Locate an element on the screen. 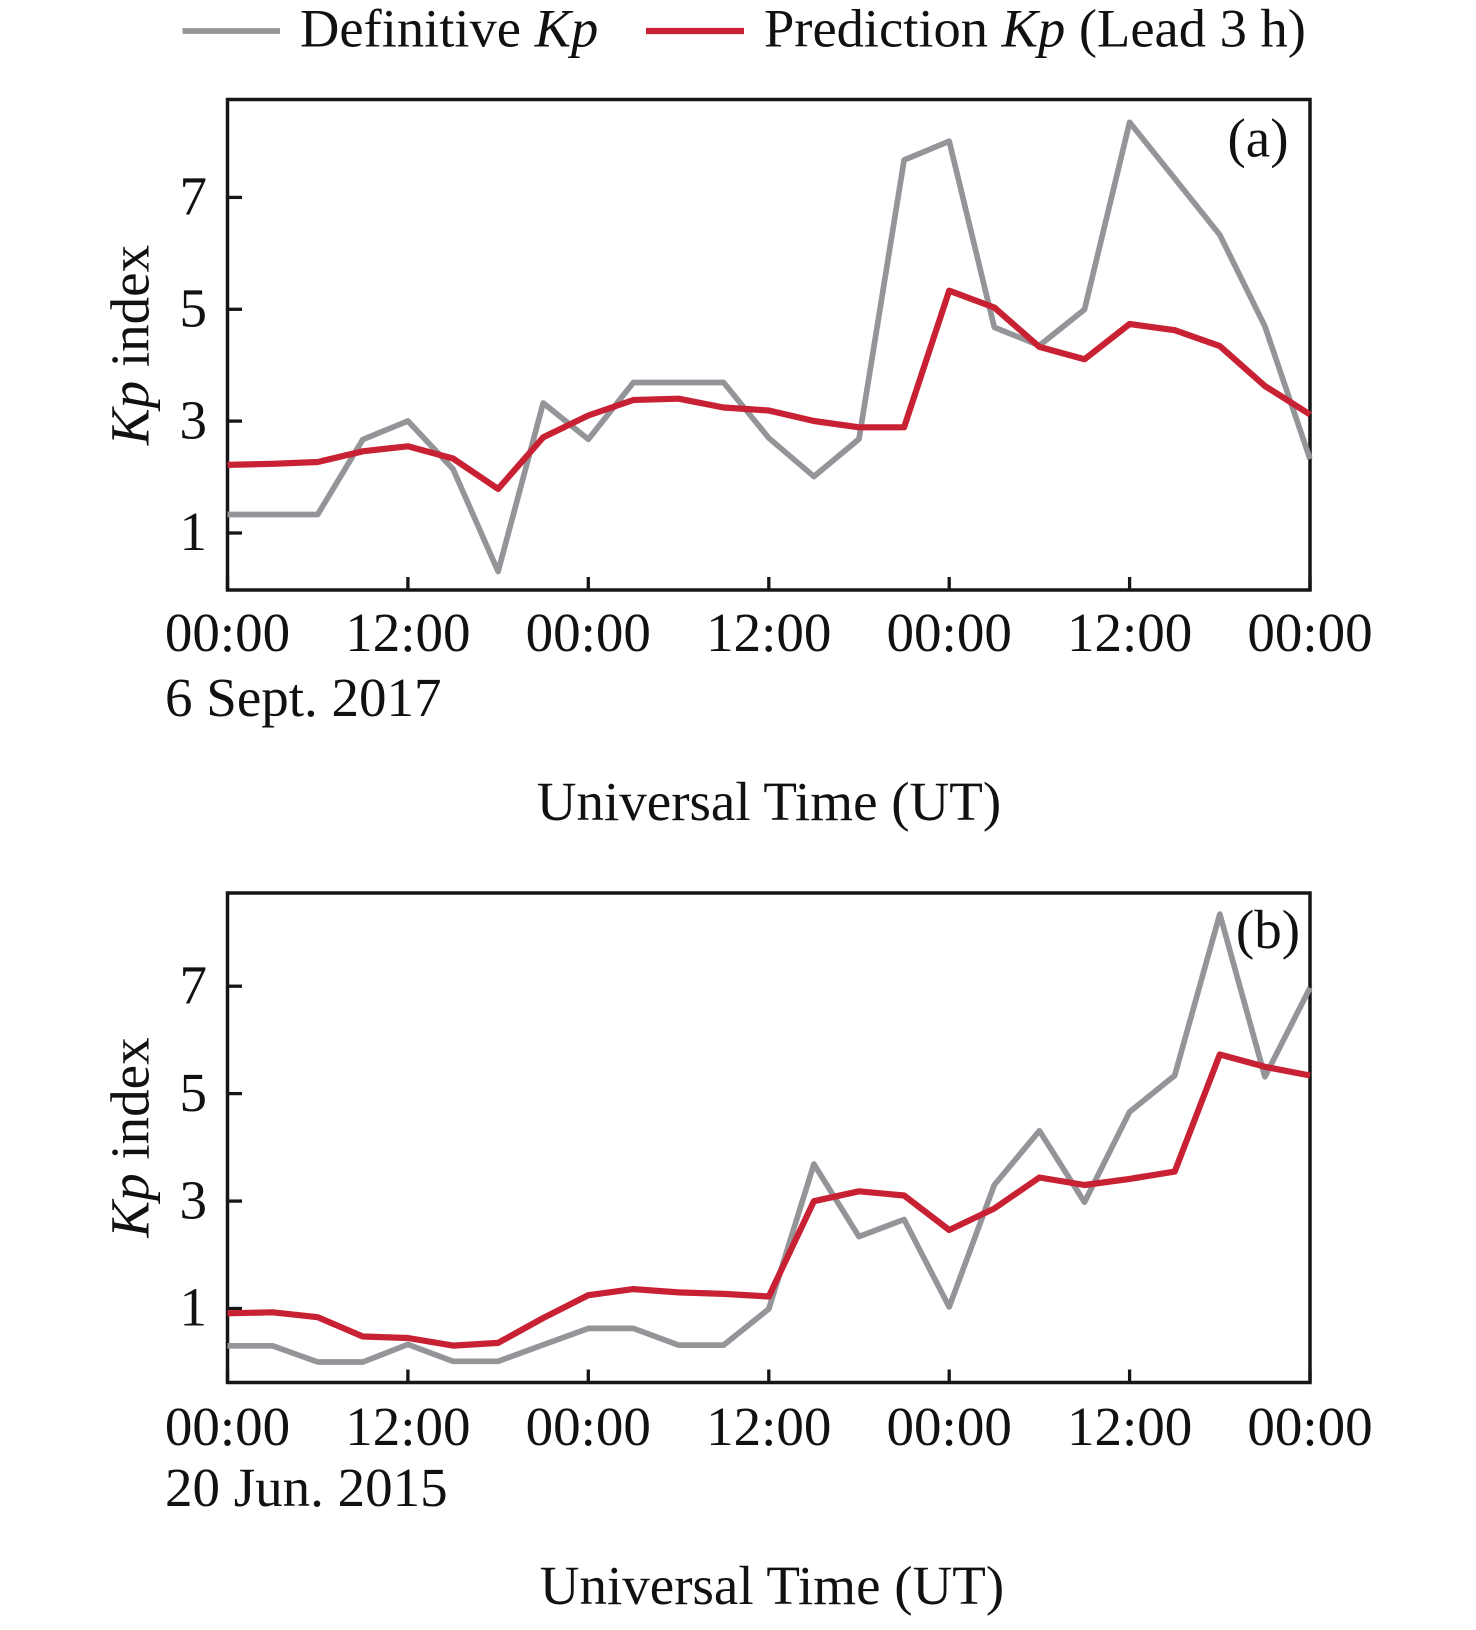  svg-text: (b) is located at coordinates (1268, 929).